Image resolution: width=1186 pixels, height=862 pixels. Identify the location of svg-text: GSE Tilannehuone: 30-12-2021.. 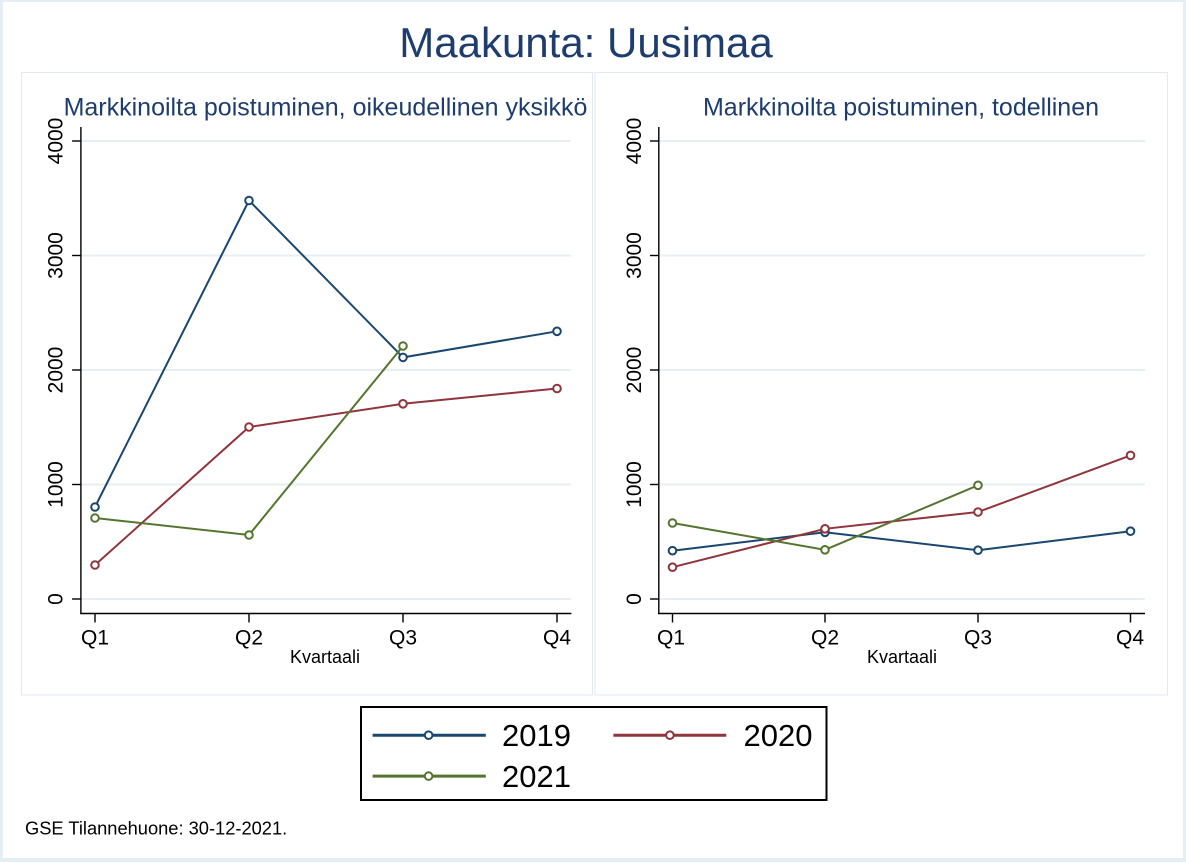
(156, 828).